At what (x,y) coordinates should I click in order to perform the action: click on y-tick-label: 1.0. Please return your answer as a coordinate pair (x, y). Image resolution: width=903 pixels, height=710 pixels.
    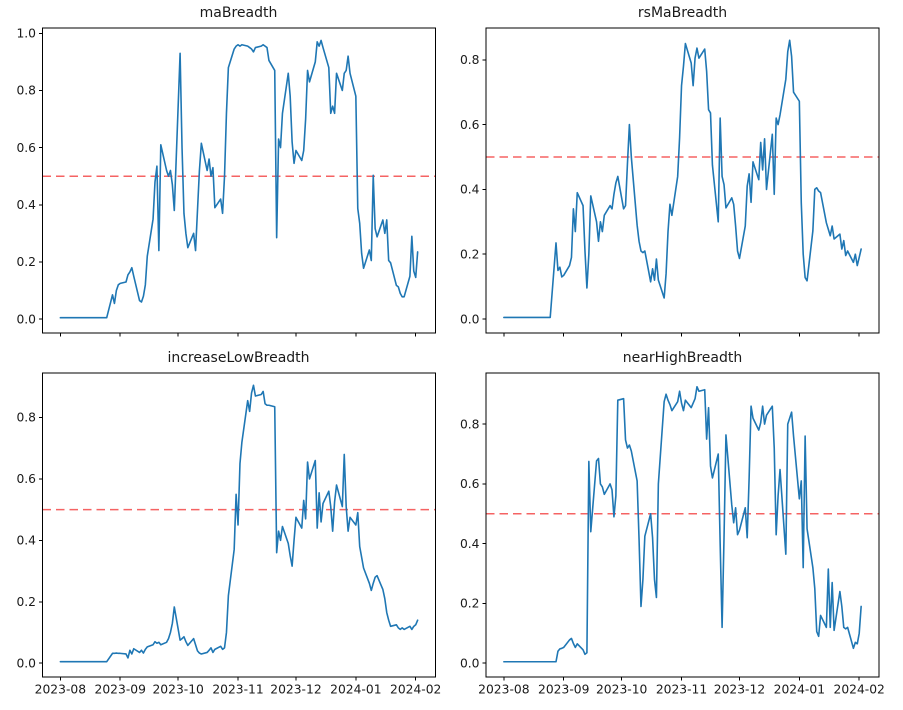
    Looking at the image, I should click on (26, 33).